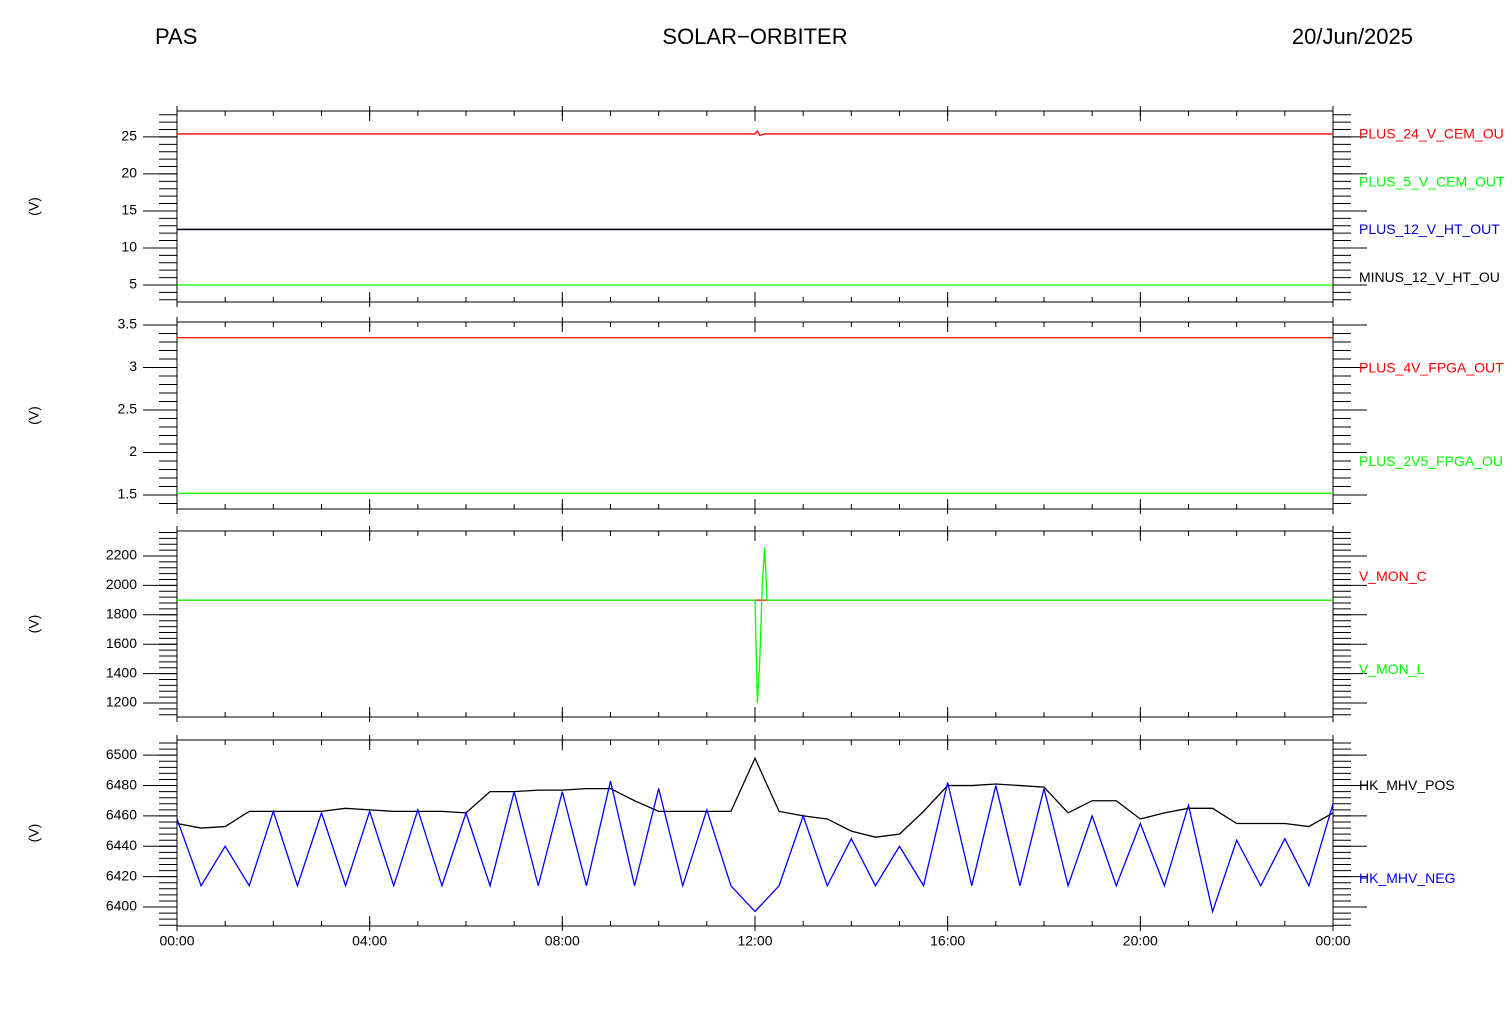 The height and width of the screenshot is (1020, 1512). Describe the element at coordinates (121, 614) in the screenshot. I see `y-tick-label: 1800` at that location.